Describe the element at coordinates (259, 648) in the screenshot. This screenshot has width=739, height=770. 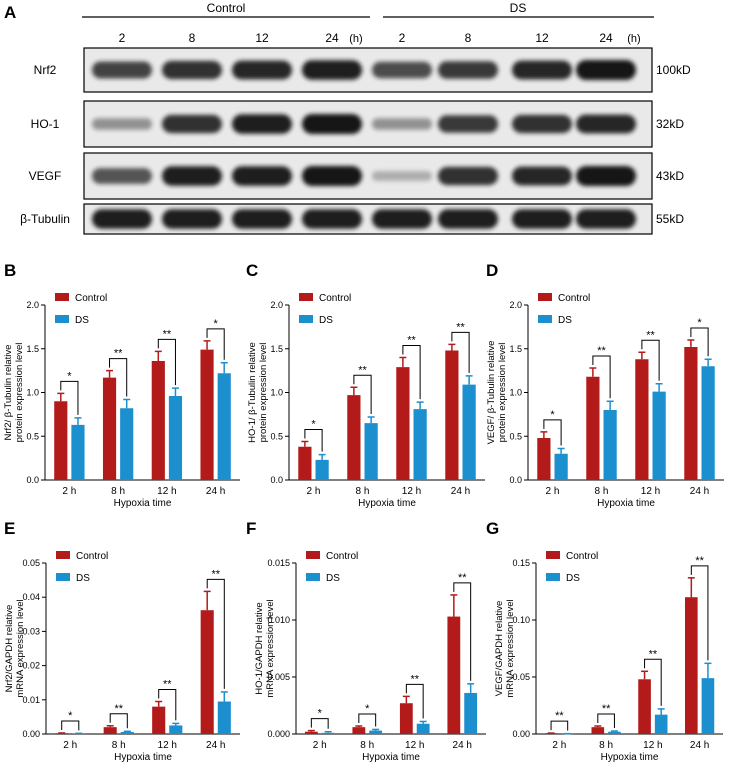
I see `y-axis-label: HO-1/GAPDH relative` at that location.